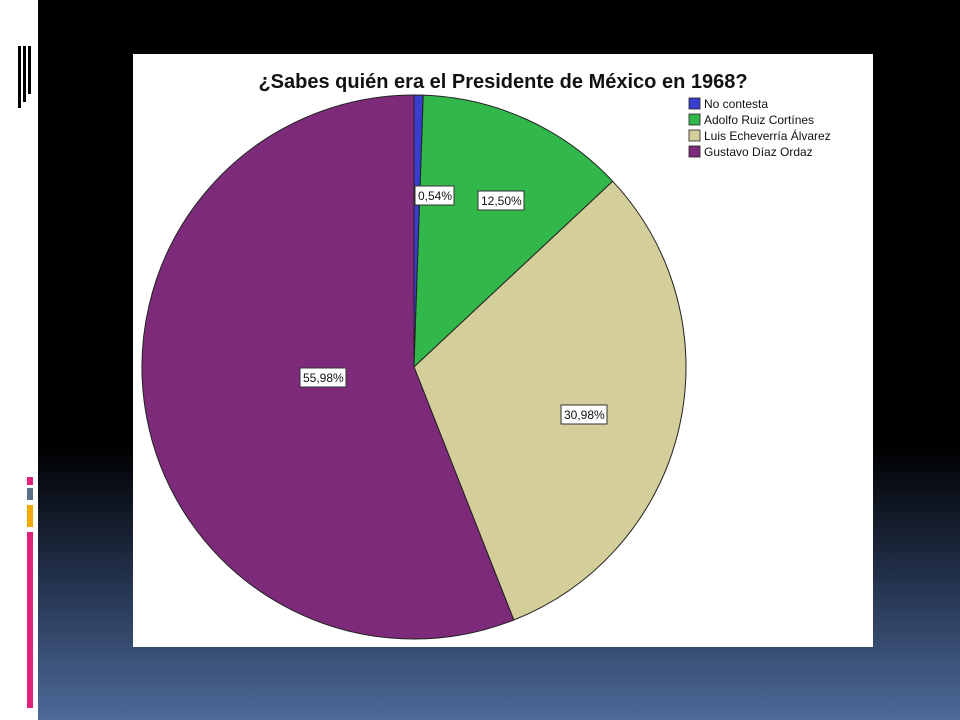 The image size is (960, 720). I want to click on svg-text: 30,98%, so click(584, 415).